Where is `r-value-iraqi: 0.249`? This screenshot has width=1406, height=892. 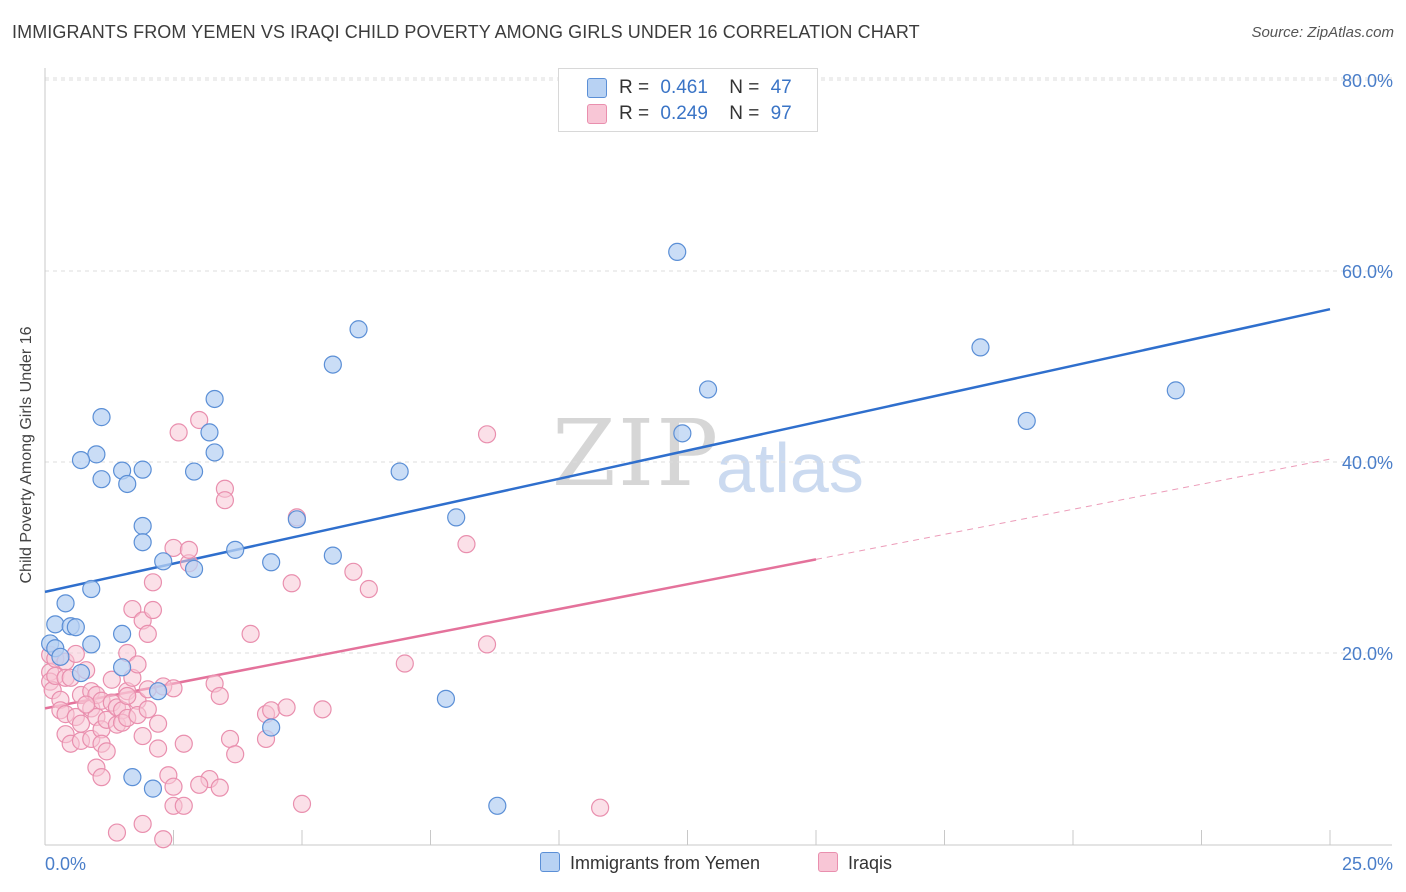 r-value-iraqi: 0.249 is located at coordinates (684, 113).